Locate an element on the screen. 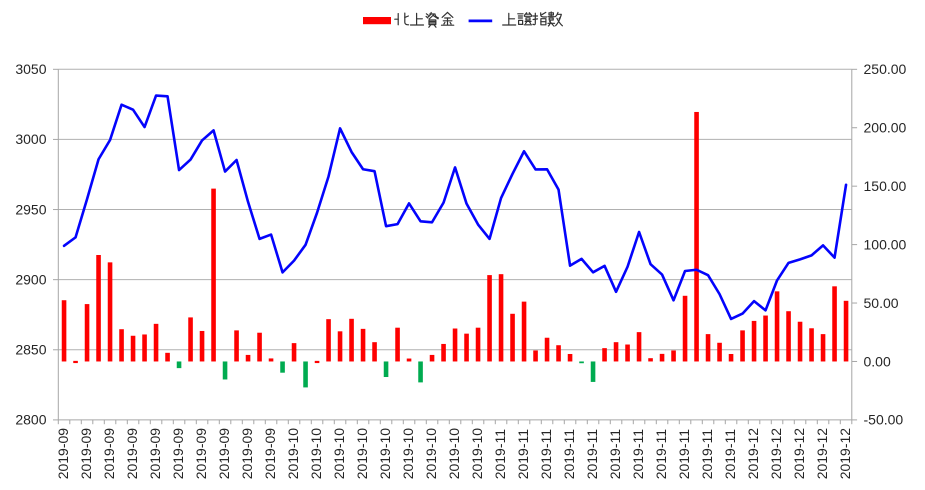 The height and width of the screenshot is (490, 925). svg-text: 3050 is located at coordinates (30, 69).